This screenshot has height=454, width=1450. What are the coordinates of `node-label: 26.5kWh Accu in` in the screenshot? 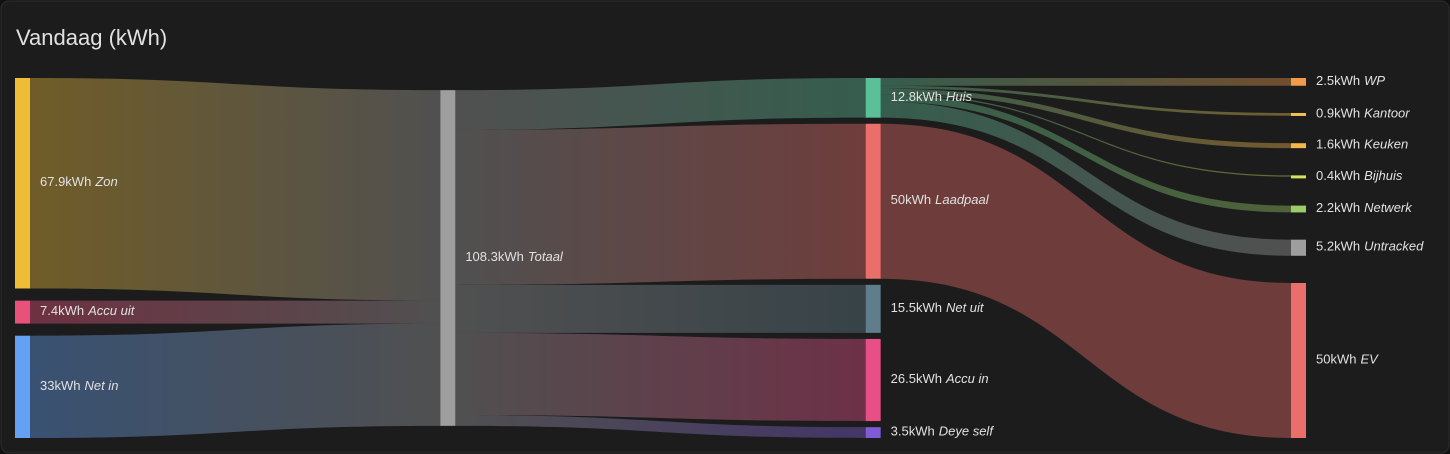 It's located at (940, 378).